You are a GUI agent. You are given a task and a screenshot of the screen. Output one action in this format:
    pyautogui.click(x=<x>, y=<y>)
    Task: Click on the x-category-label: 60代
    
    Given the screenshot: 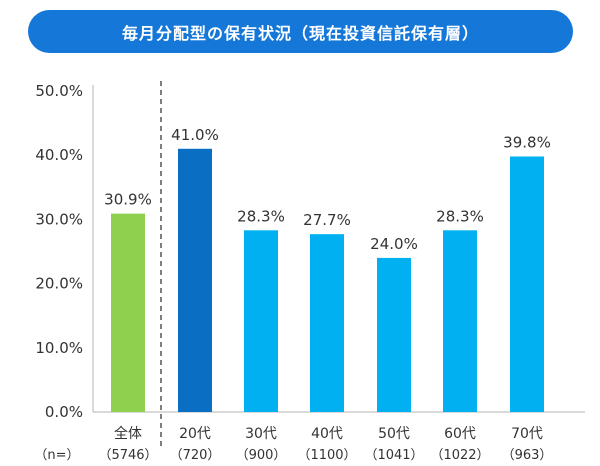 What is the action you would take?
    pyautogui.click(x=460, y=434)
    